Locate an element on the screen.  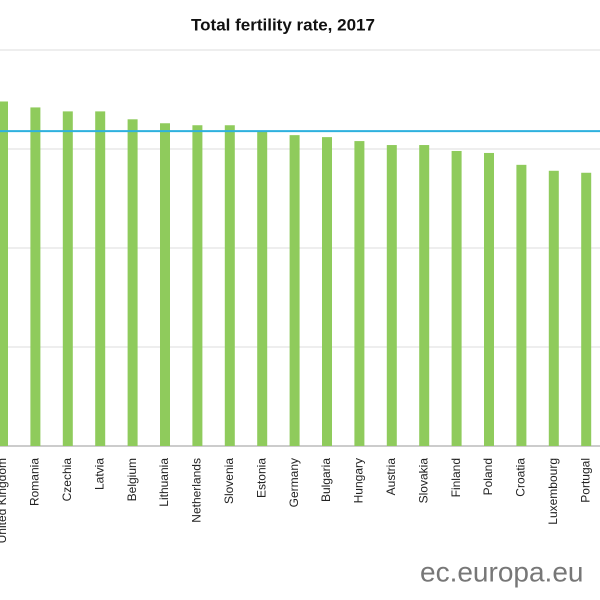
x-tick-label: Lithuania is located at coordinates (164, 482).